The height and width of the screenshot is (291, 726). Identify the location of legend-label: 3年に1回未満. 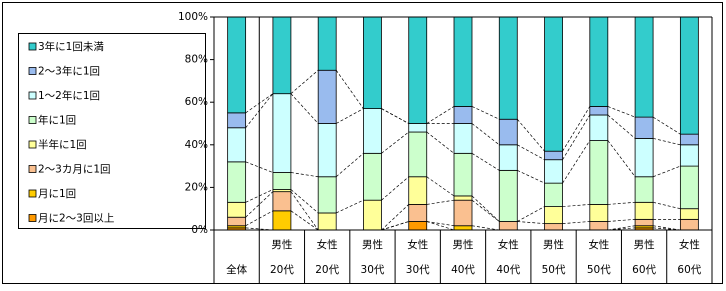
(71, 46).